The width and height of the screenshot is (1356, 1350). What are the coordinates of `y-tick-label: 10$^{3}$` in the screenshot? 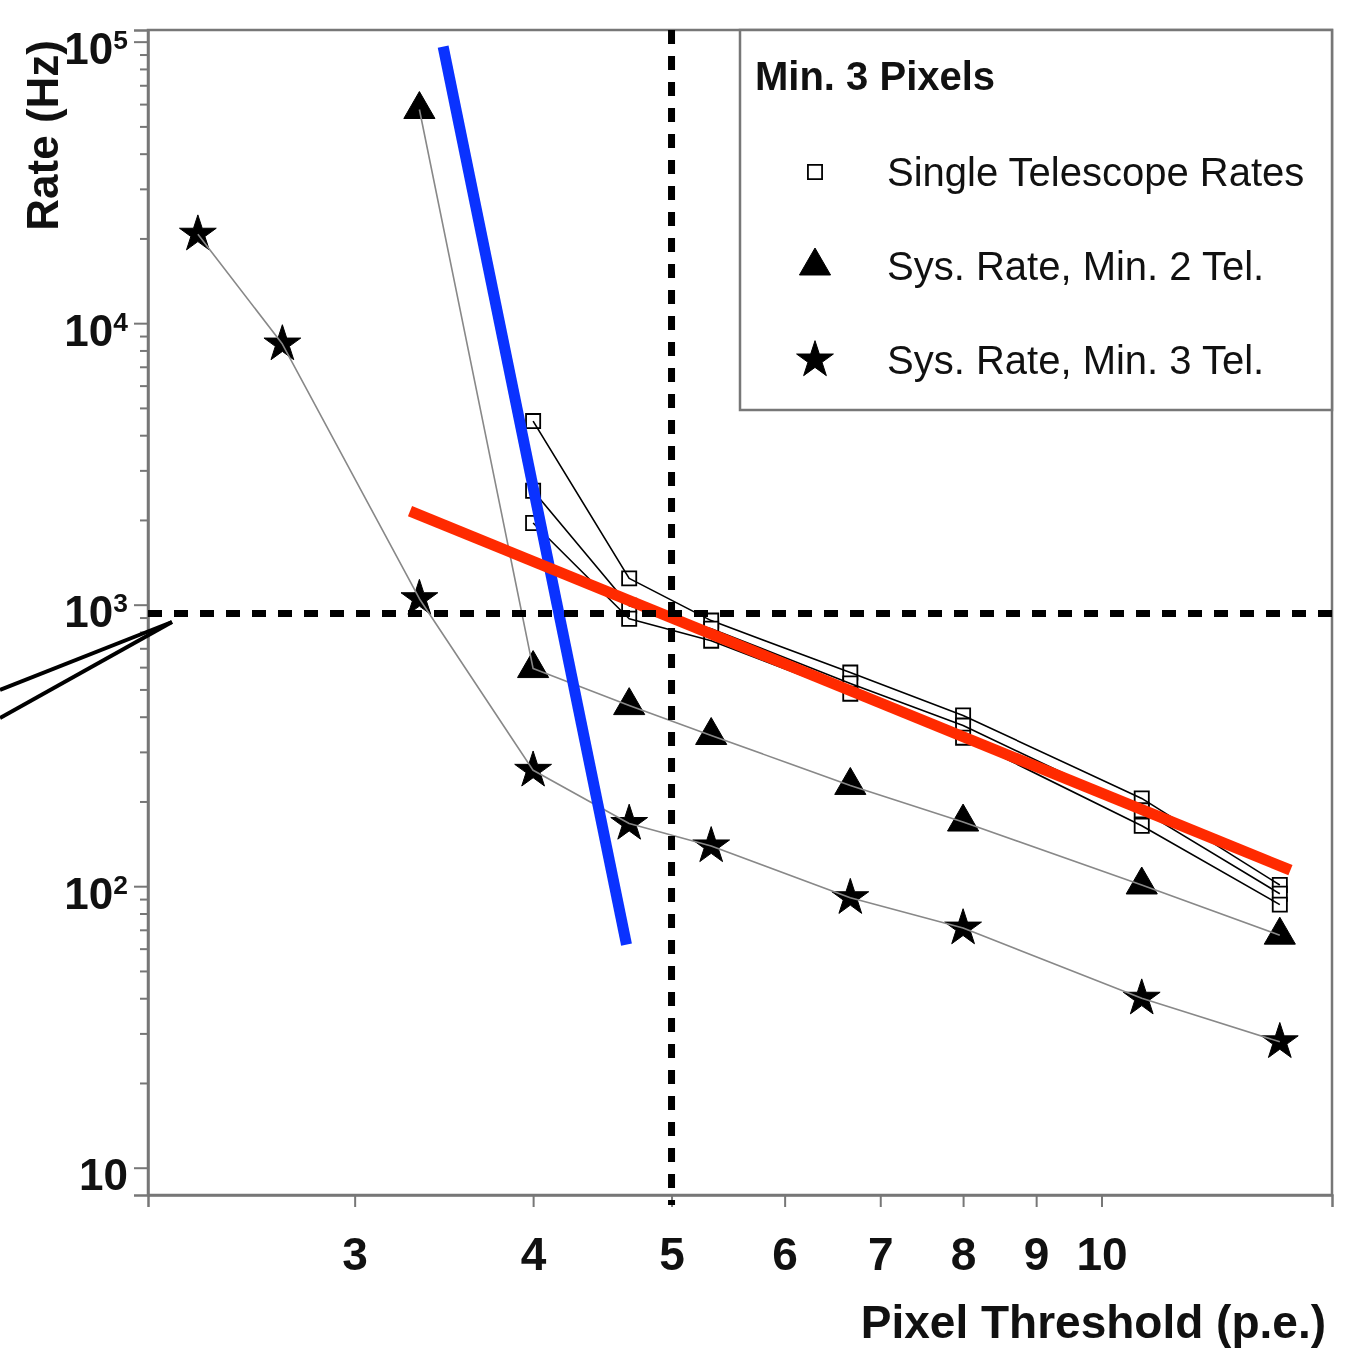 It's located at (96, 612).